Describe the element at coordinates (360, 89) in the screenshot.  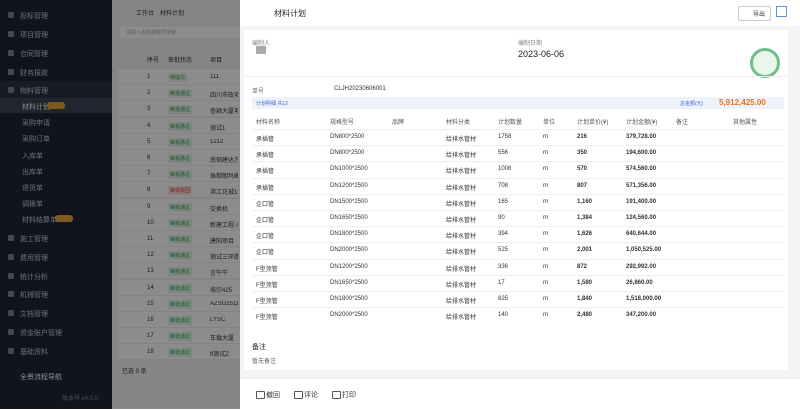
I see `number: CLJH20230606001` at that location.